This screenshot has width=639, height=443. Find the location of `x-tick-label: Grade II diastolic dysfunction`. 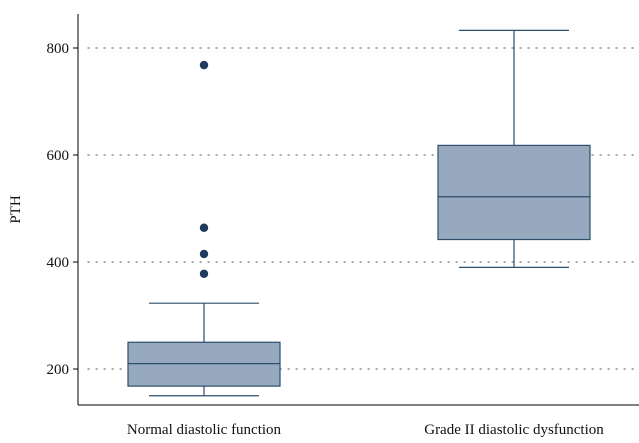

x-tick-label: Grade II diastolic dysfunction is located at coordinates (514, 430).